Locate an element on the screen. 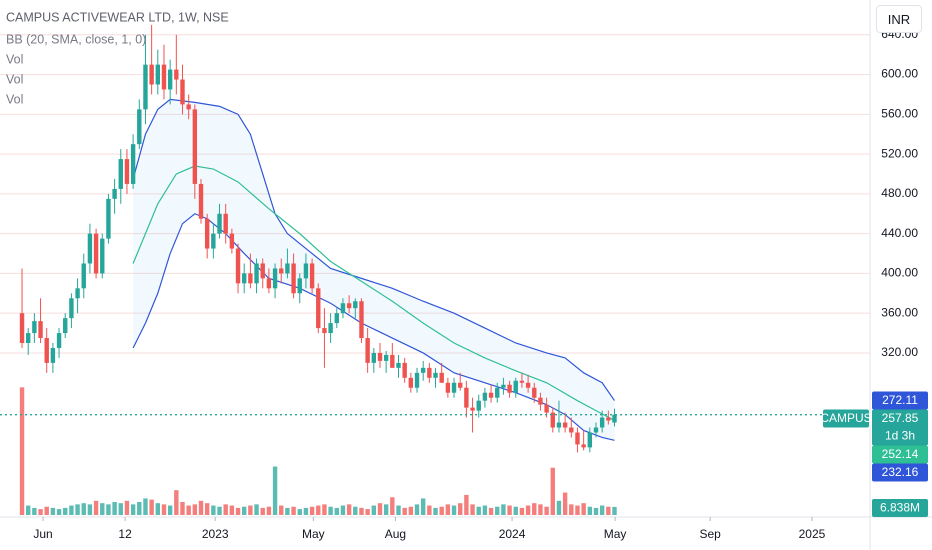 Image resolution: width=932 pixels, height=550 pixels. x-tick-label: 2025 is located at coordinates (812, 534).